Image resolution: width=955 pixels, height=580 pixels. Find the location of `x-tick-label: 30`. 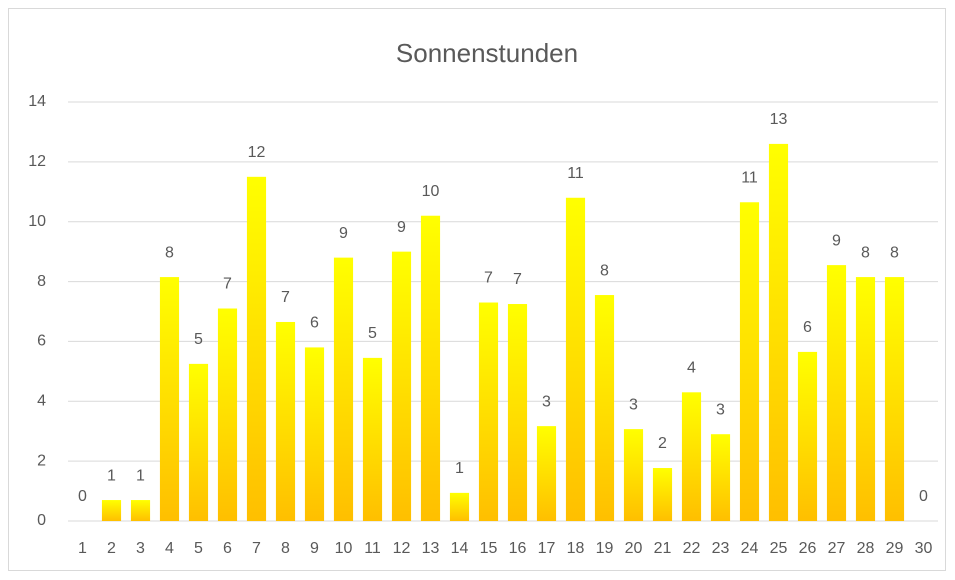

x-tick-label: 30 is located at coordinates (924, 548).